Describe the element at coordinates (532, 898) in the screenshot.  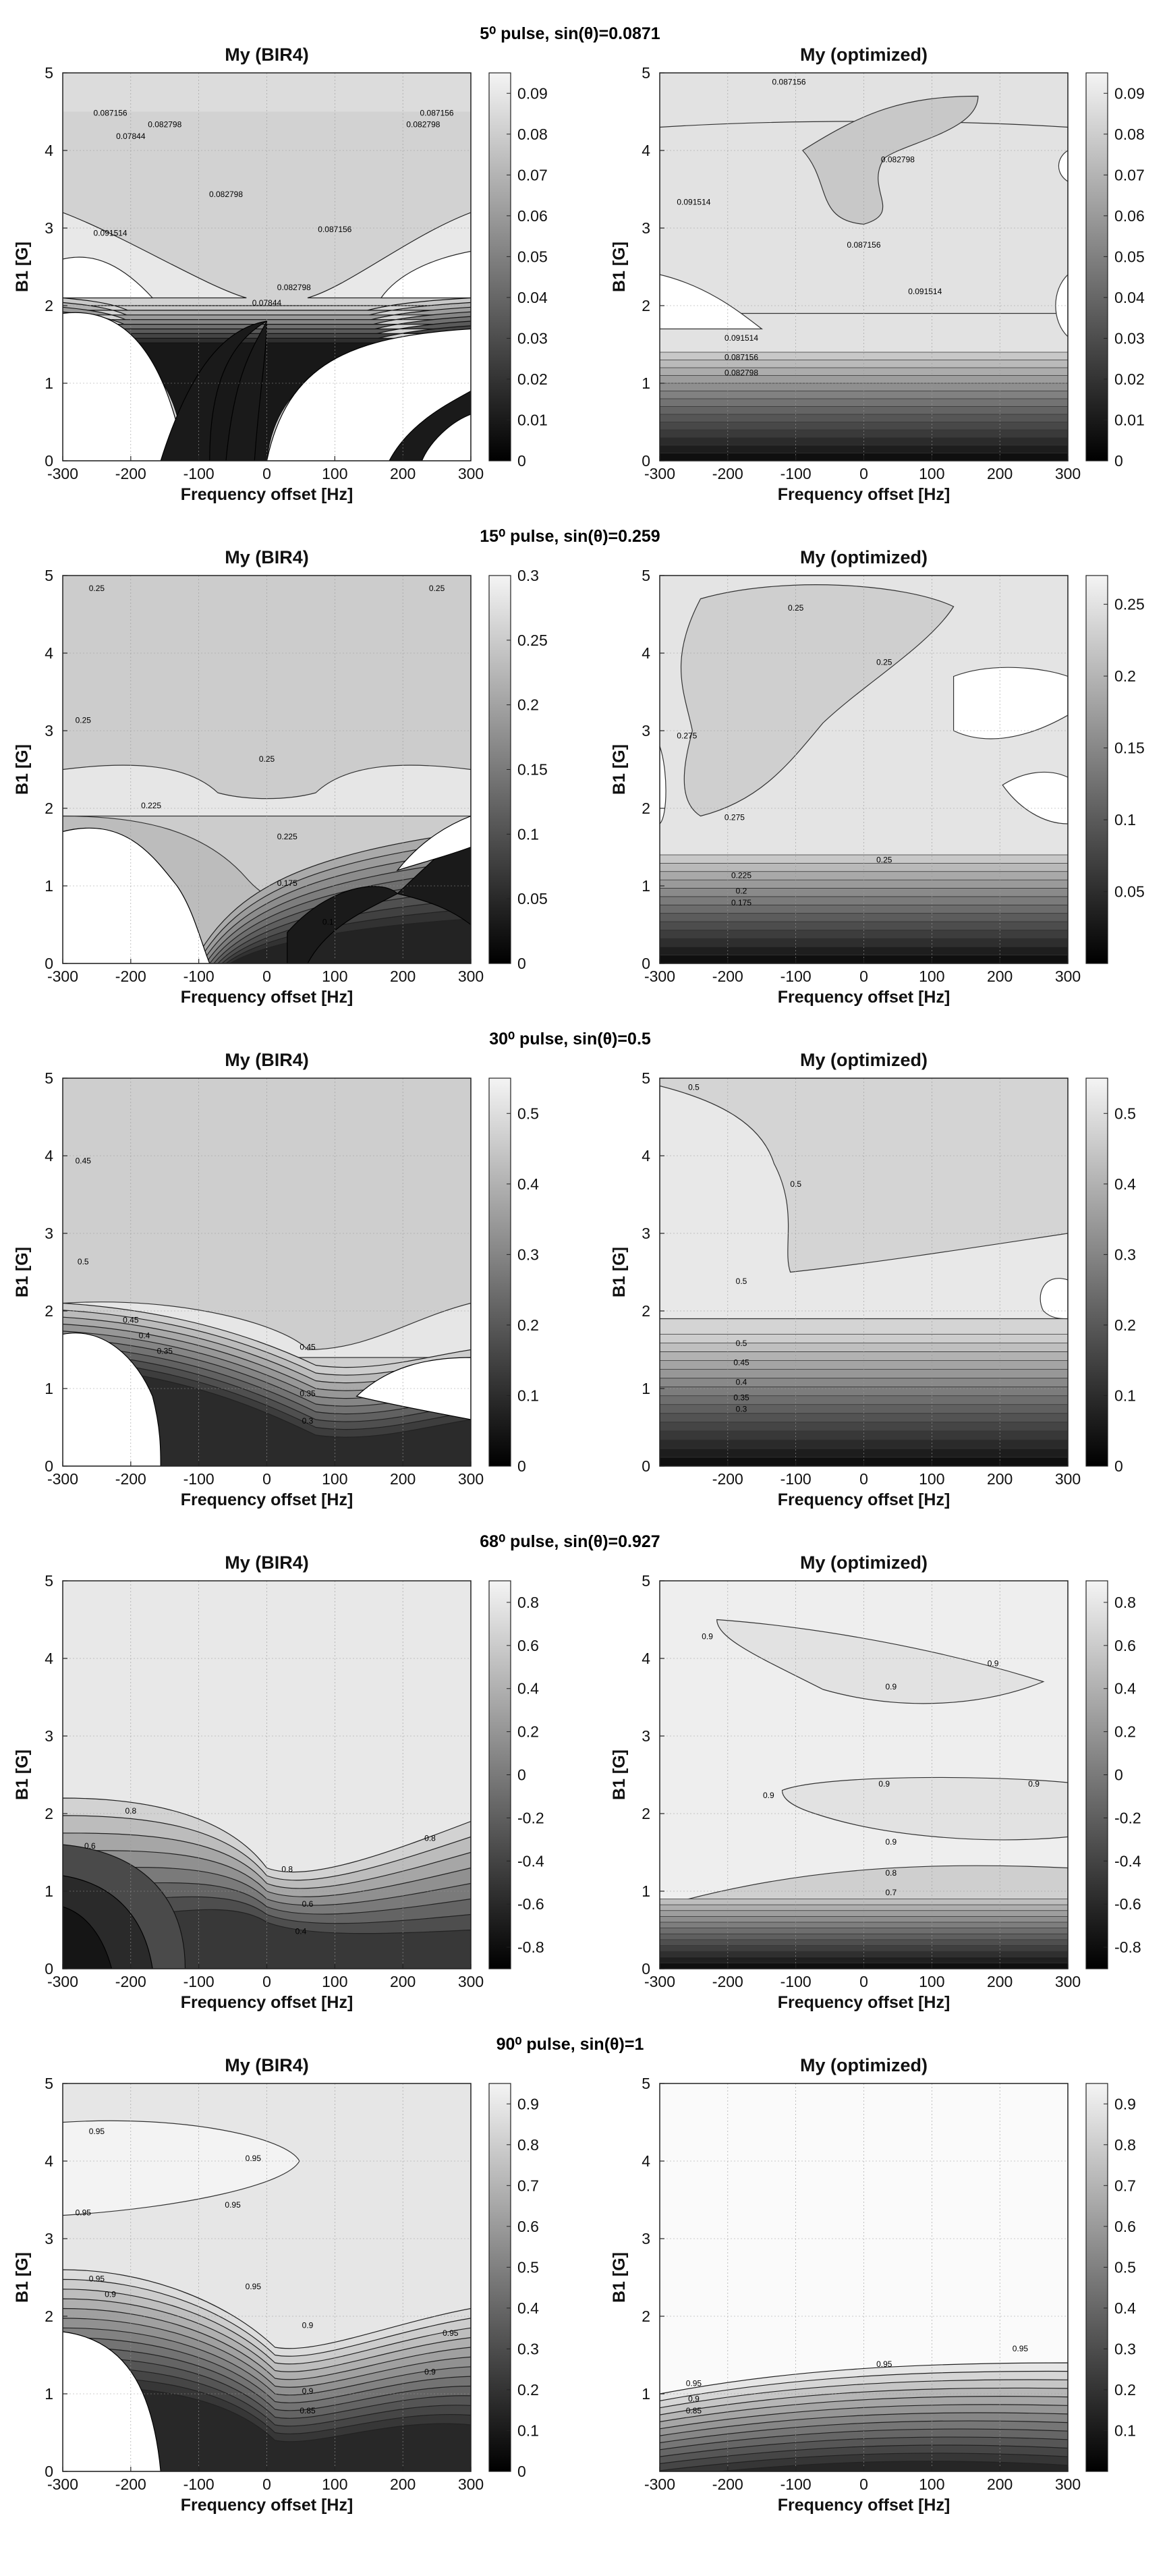
I see `colorbar-tick-label: 0.05` at that location.